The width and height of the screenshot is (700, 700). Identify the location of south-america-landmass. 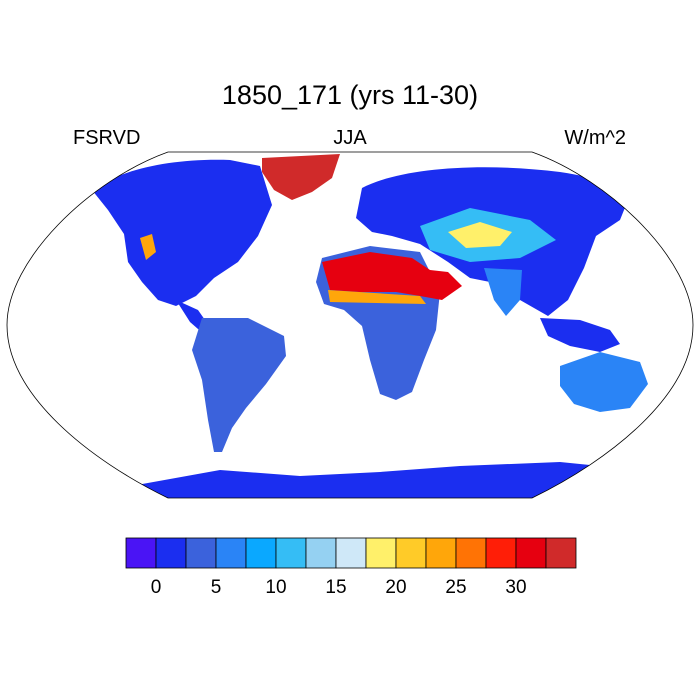
(239, 385).